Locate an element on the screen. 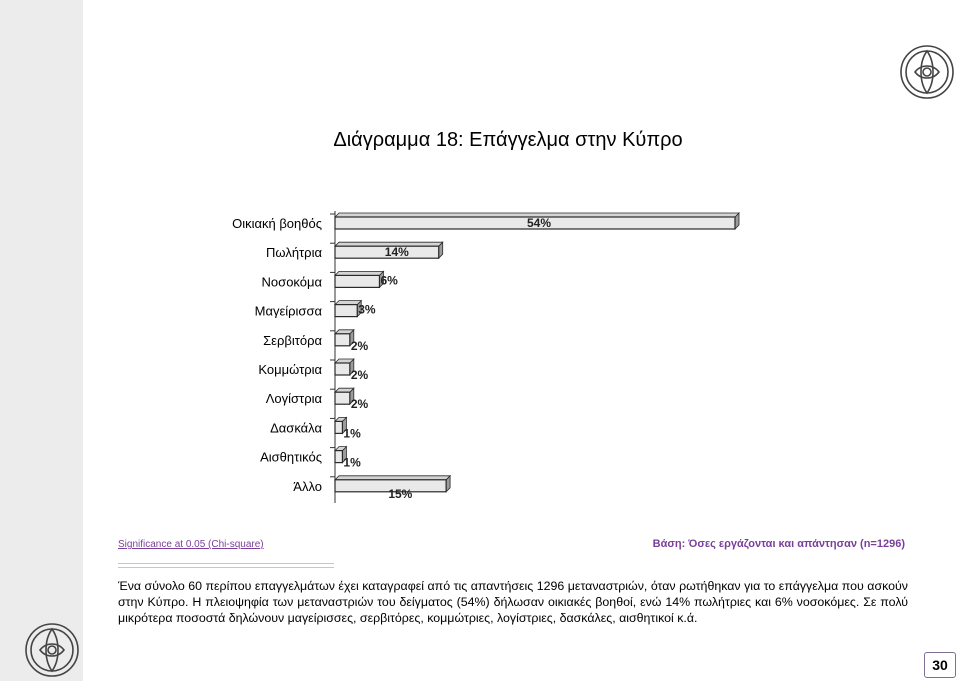  category-label: Δασκάλα is located at coordinates (296, 427).